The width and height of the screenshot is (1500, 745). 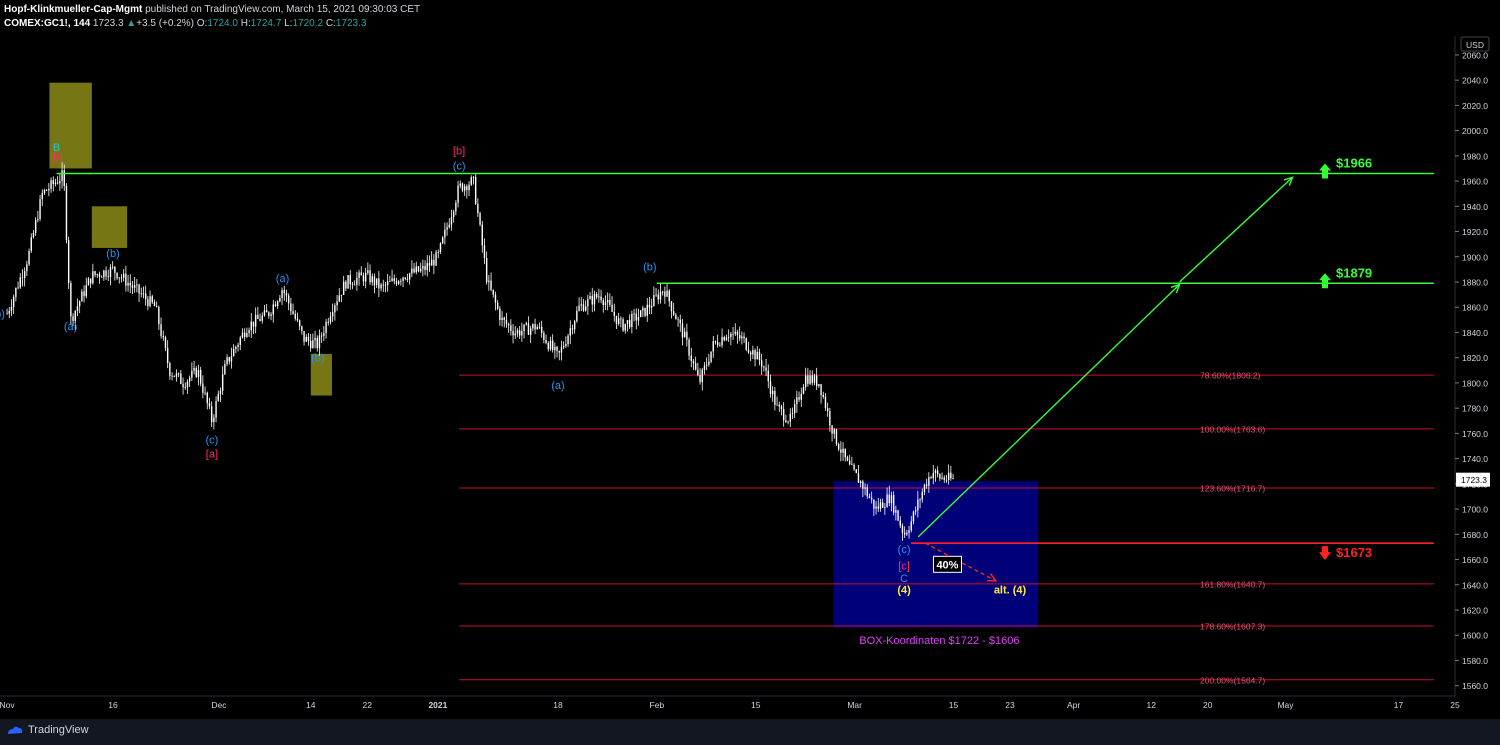 What do you see at coordinates (1073, 705) in the screenshot?
I see `x-tick-label-12: Apr` at bounding box center [1073, 705].